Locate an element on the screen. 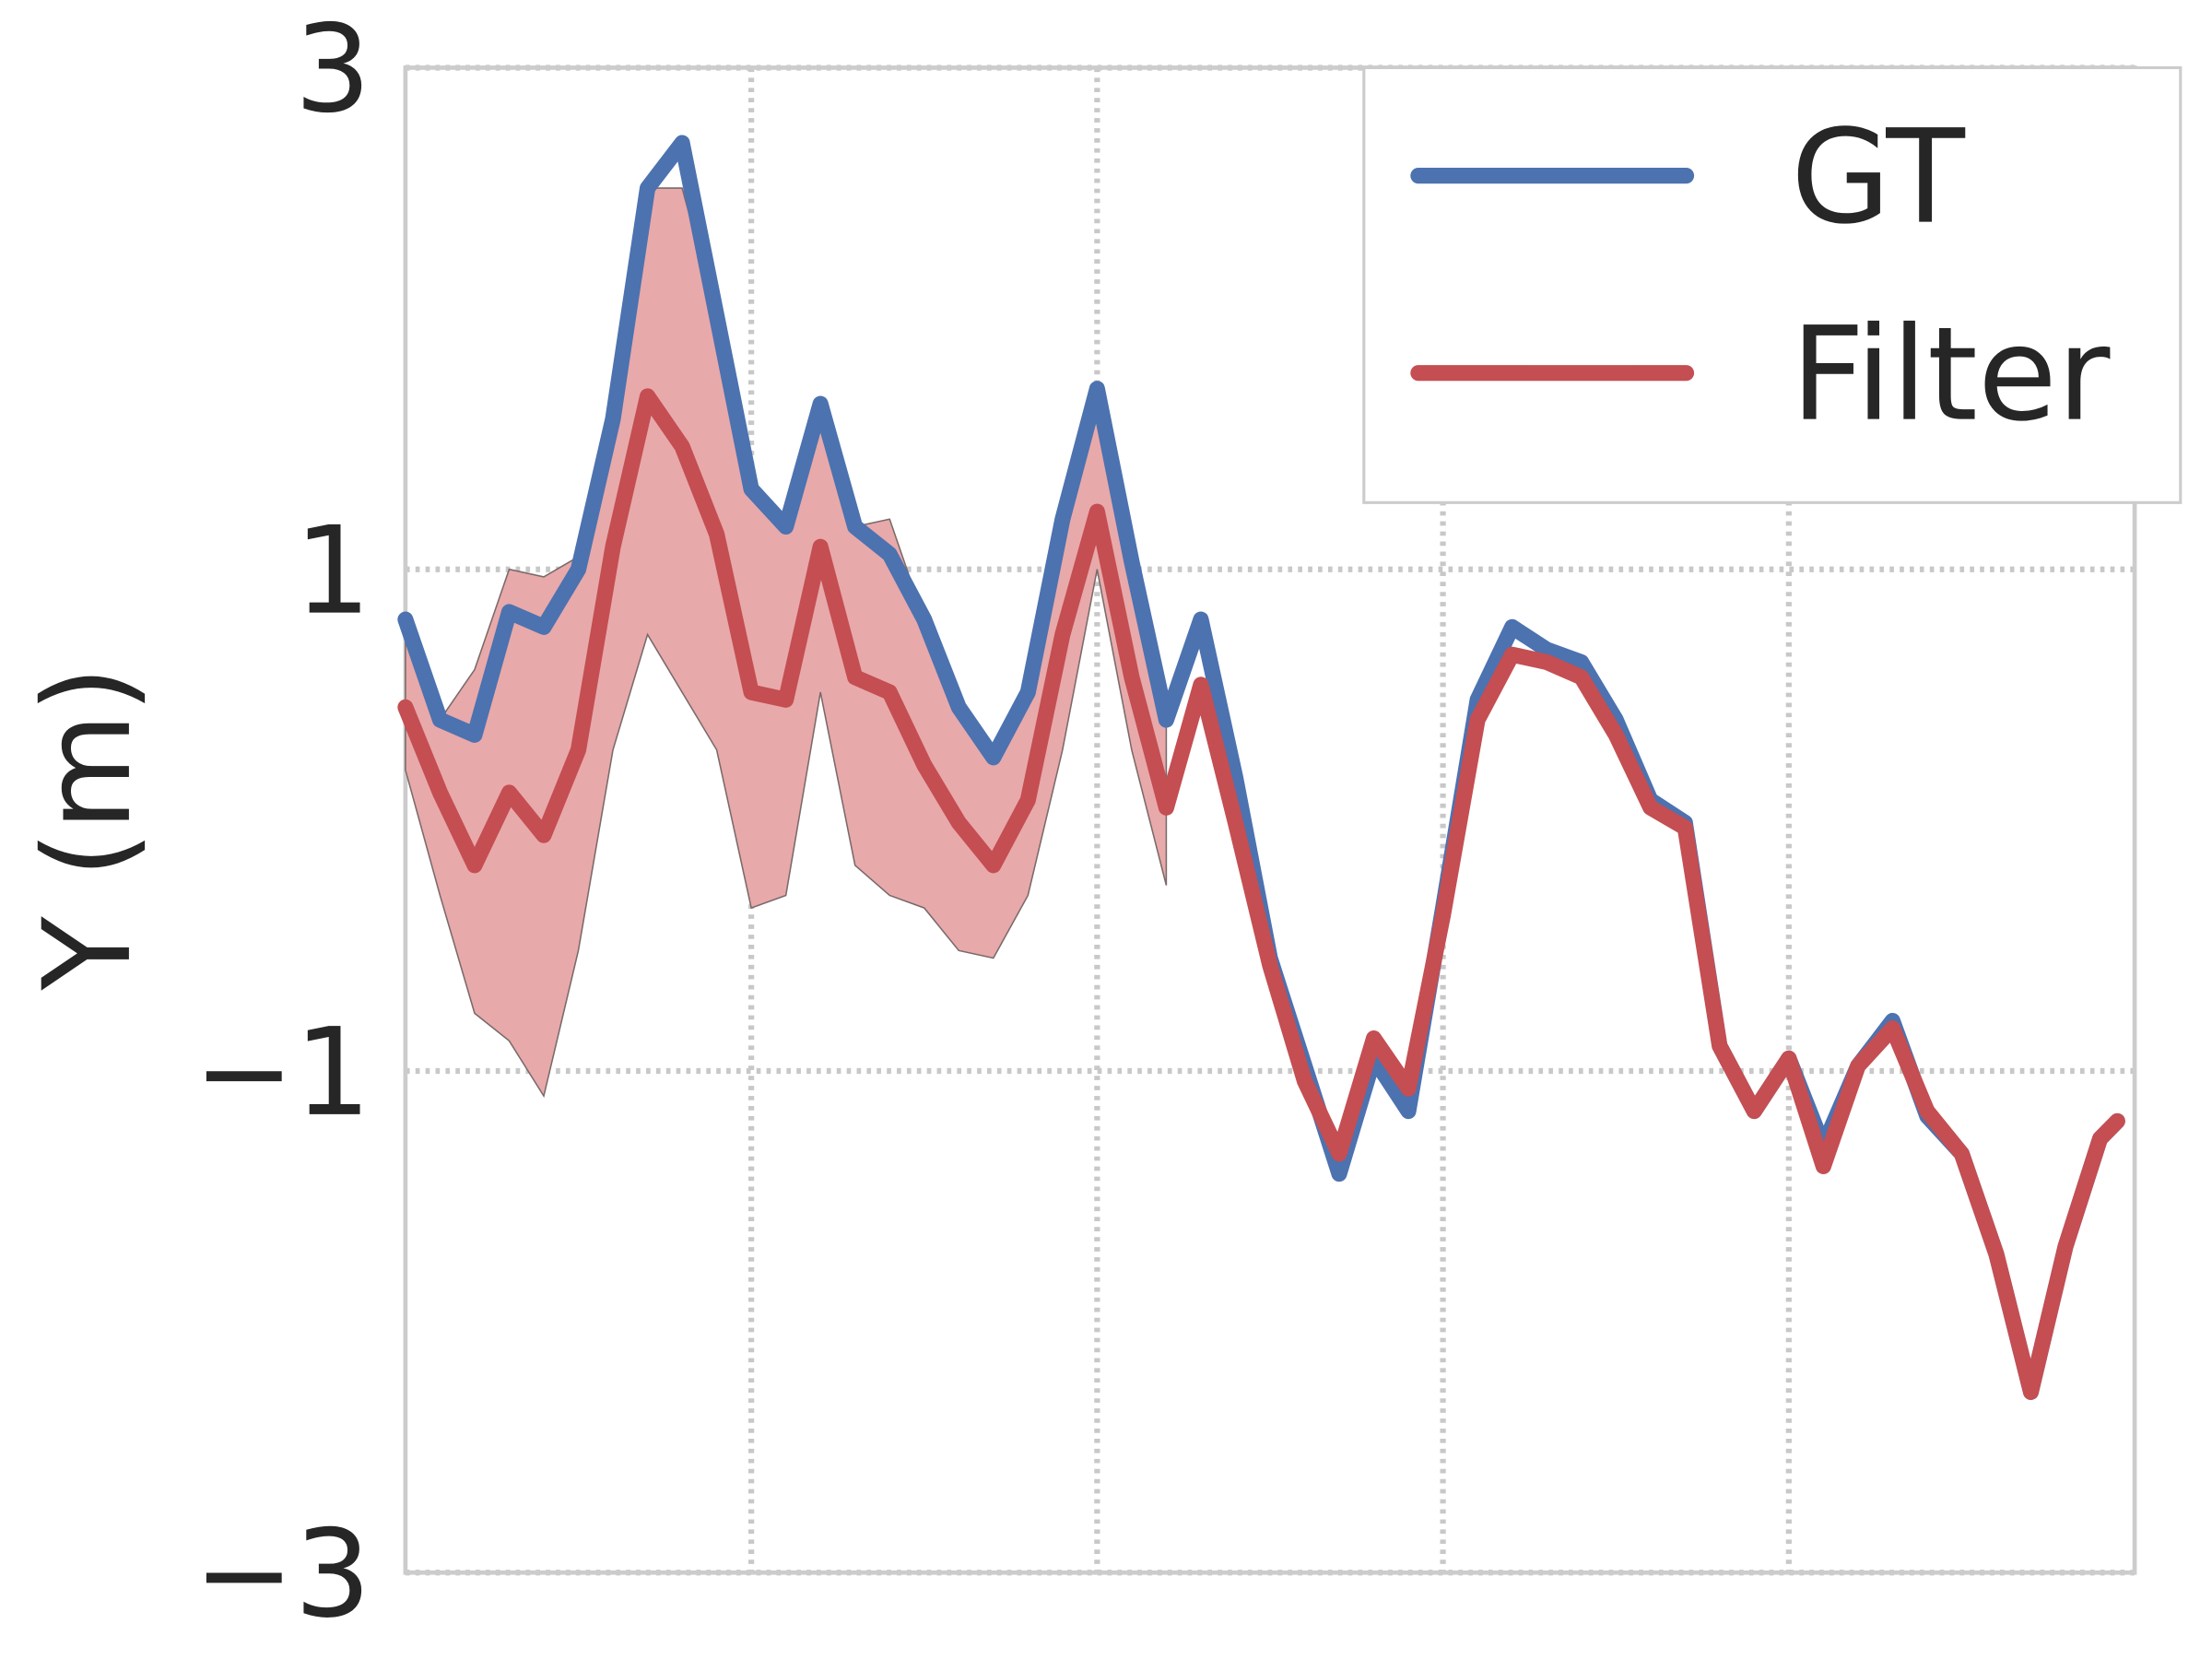  legend-box is located at coordinates (1772, 284).